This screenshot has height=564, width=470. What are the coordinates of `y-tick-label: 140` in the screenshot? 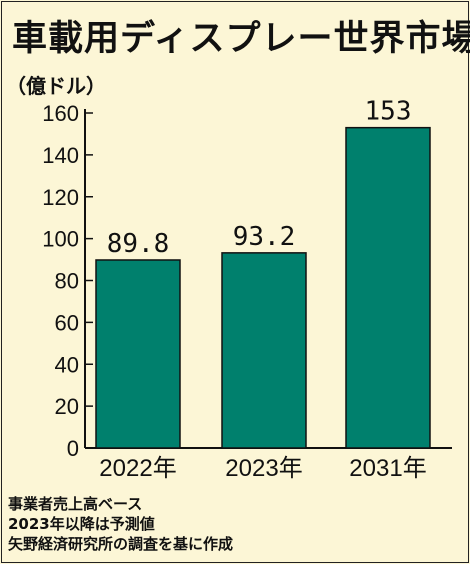 It's located at (60, 155).